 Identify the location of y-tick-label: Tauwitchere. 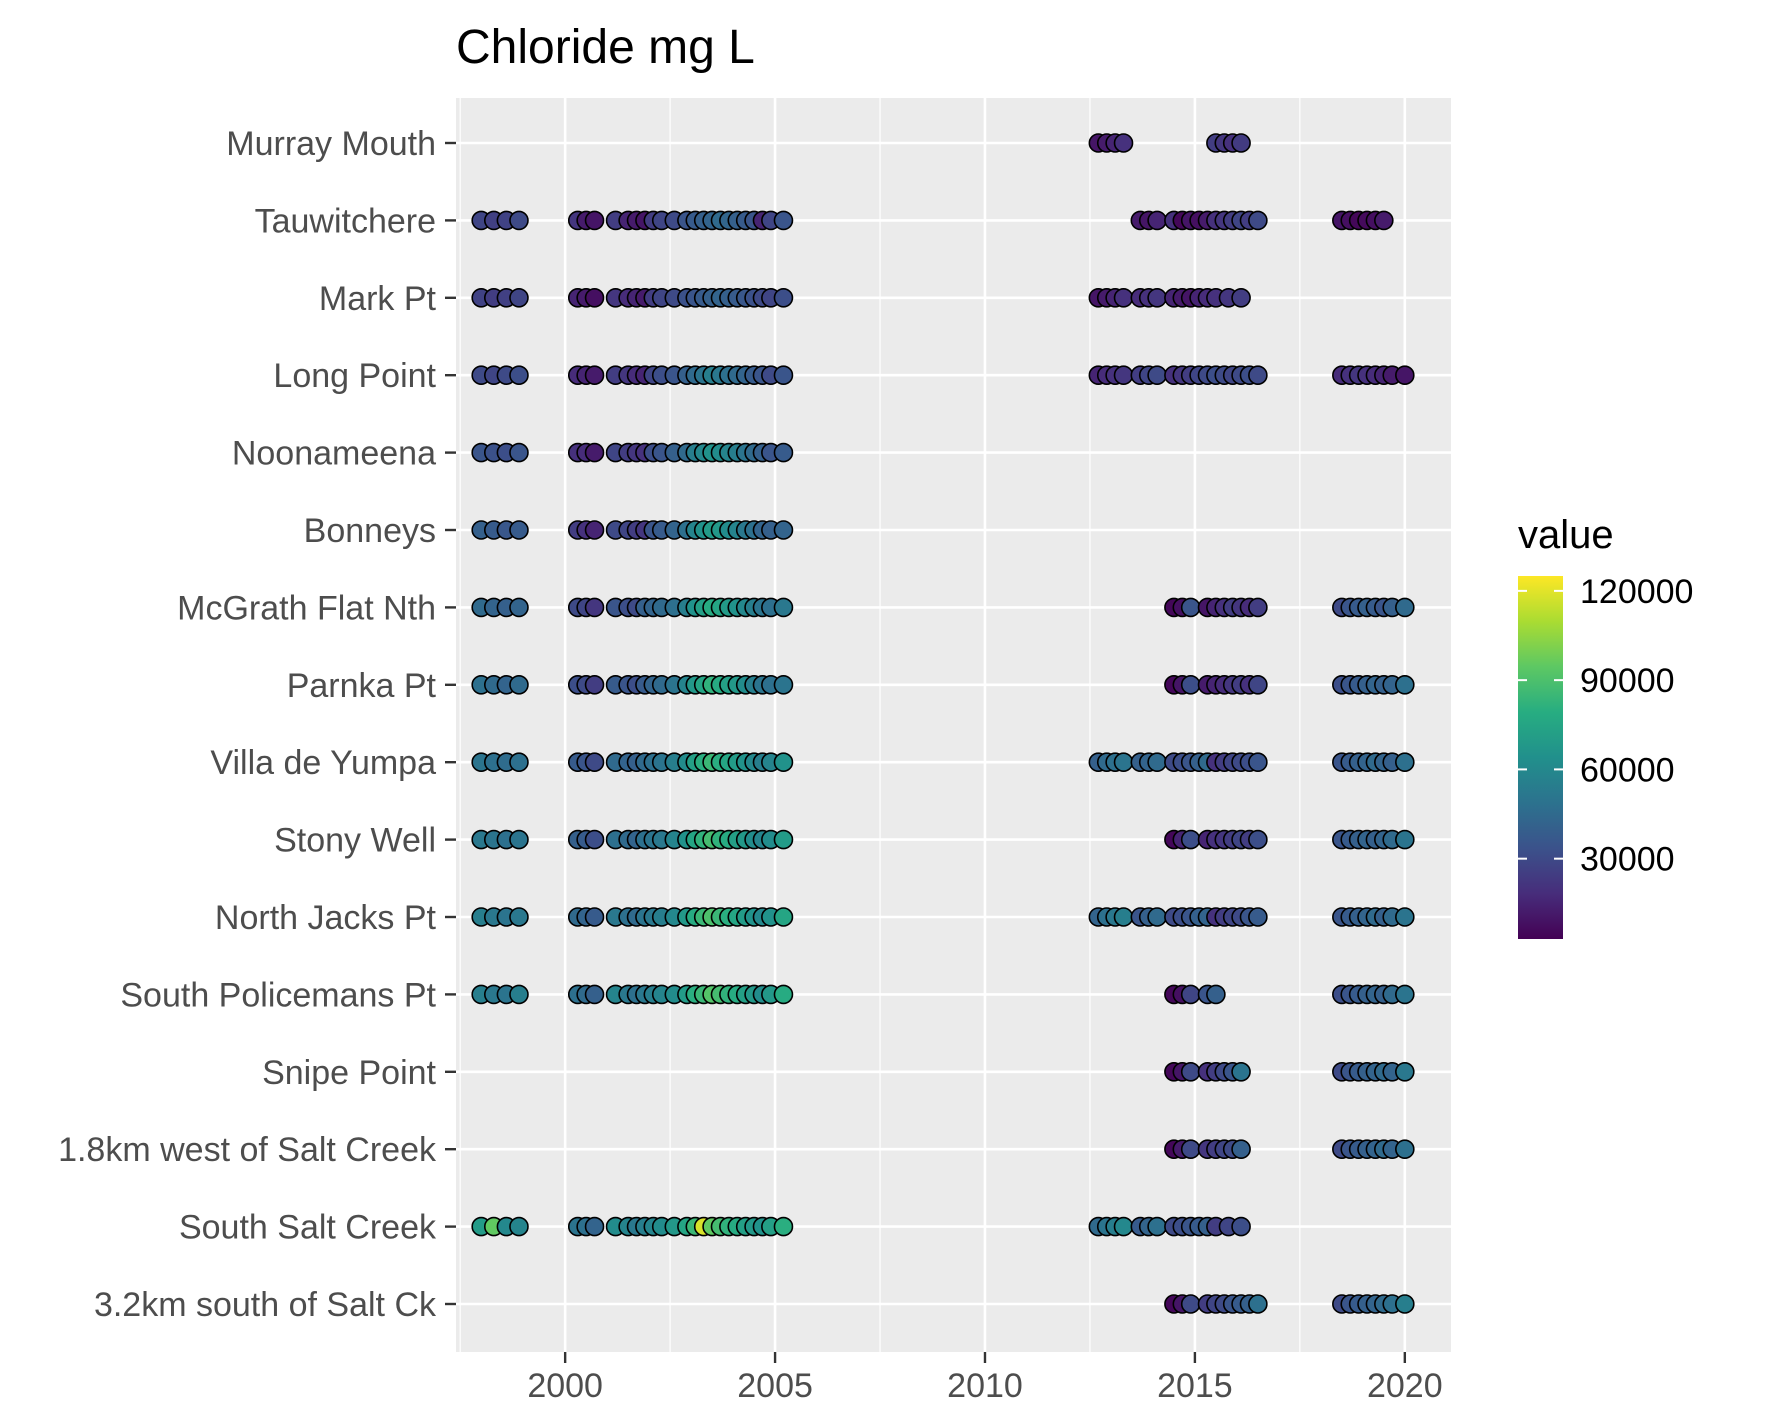
(345, 221).